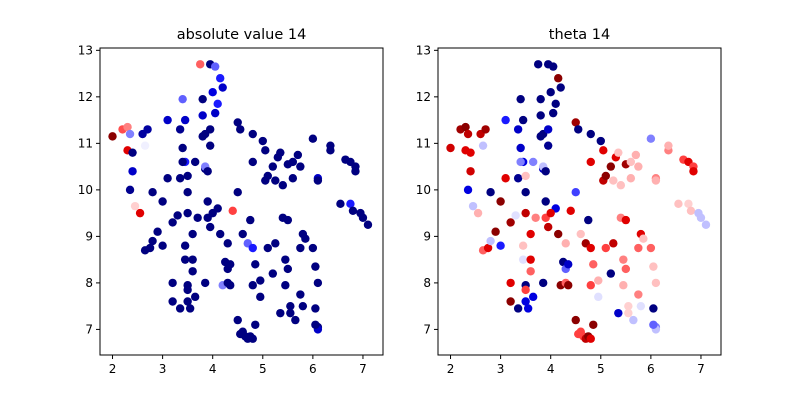  What do you see at coordinates (423, 190) in the screenshot?
I see `y-tick-label: 10` at bounding box center [423, 190].